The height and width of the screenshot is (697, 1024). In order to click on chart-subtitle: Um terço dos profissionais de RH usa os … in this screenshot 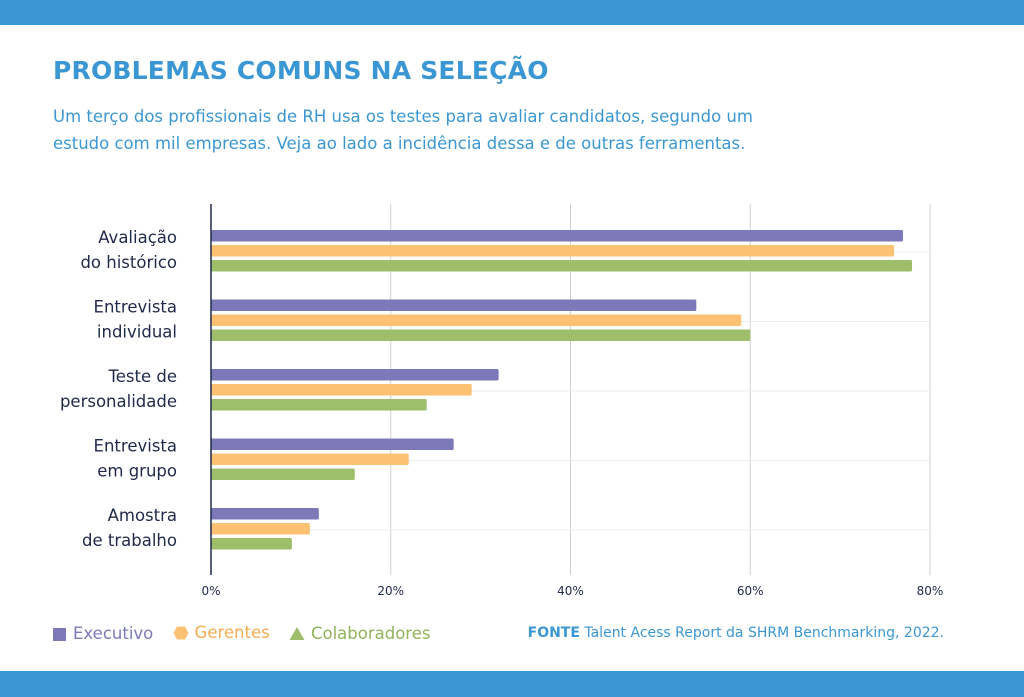, I will do `click(443, 130)`.